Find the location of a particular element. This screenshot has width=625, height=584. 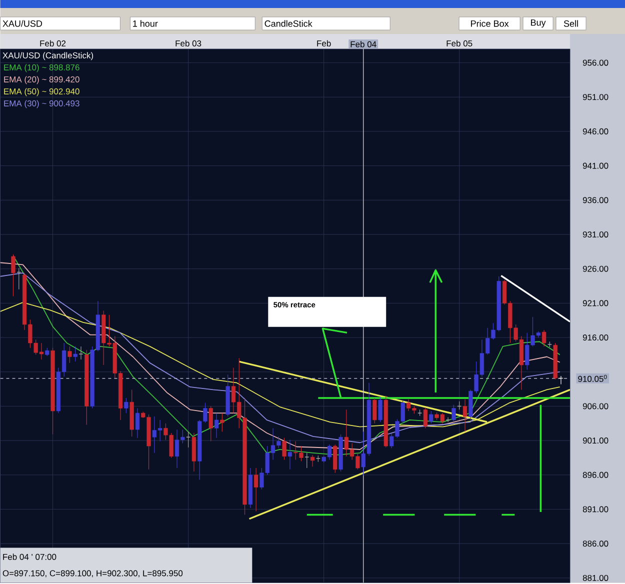

y-tick-label: 901.00 is located at coordinates (595, 440).